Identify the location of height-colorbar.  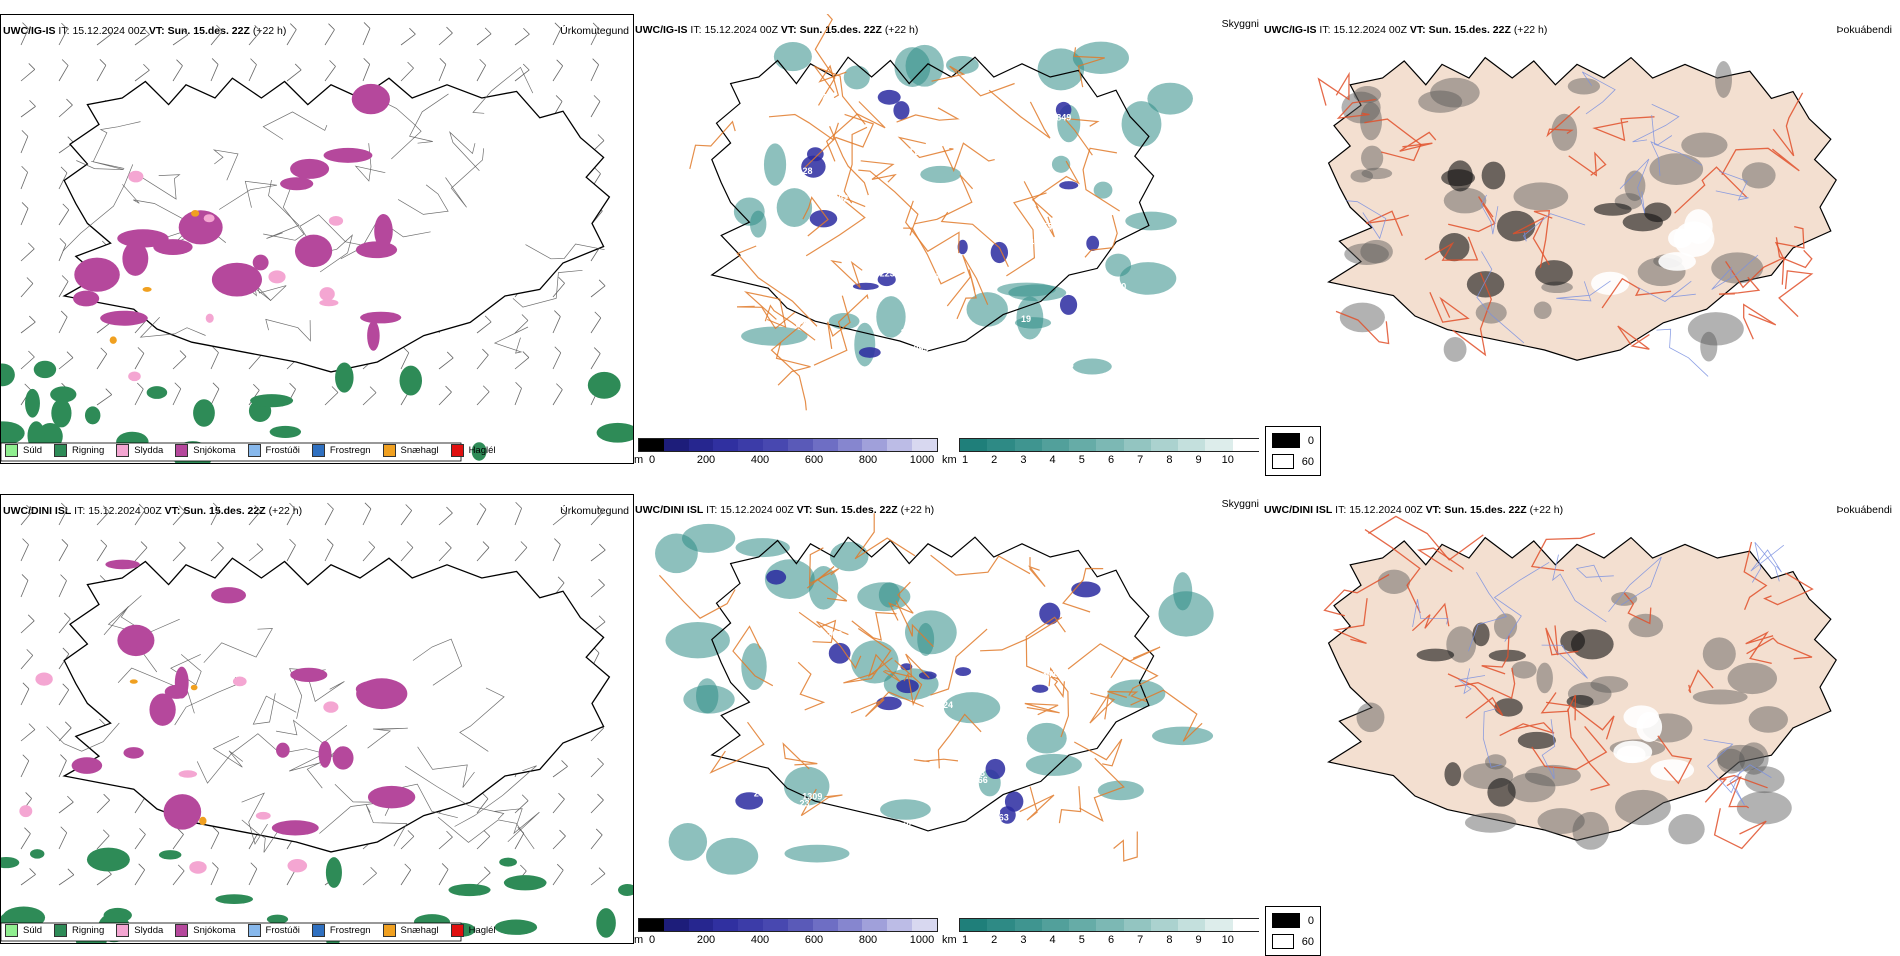
(788, 445).